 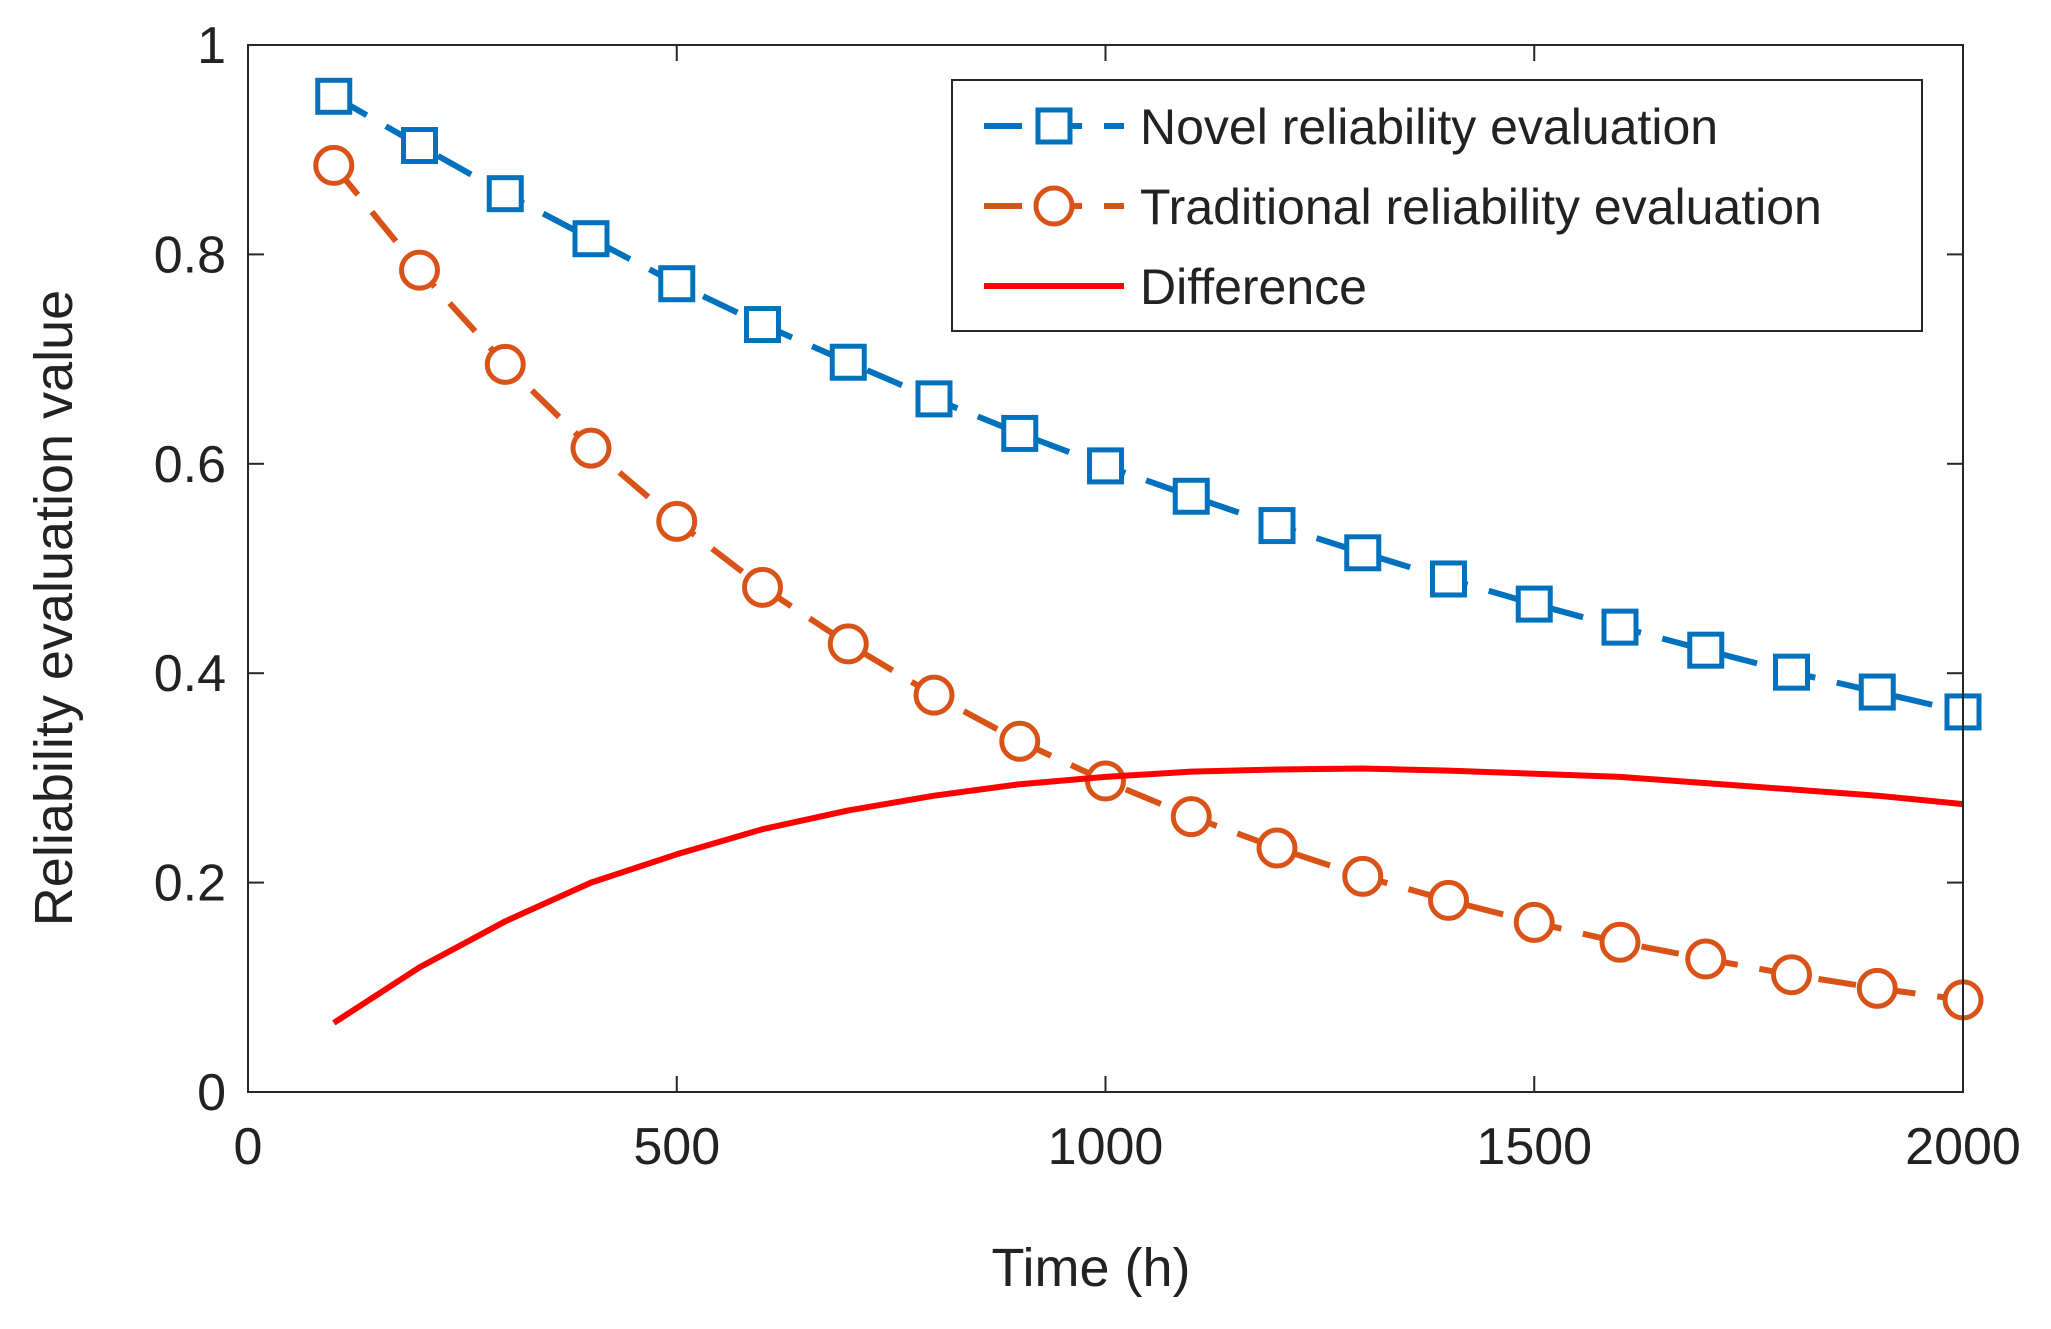 What do you see at coordinates (190, 465) in the screenshot?
I see `y-tick-label: 0.6` at bounding box center [190, 465].